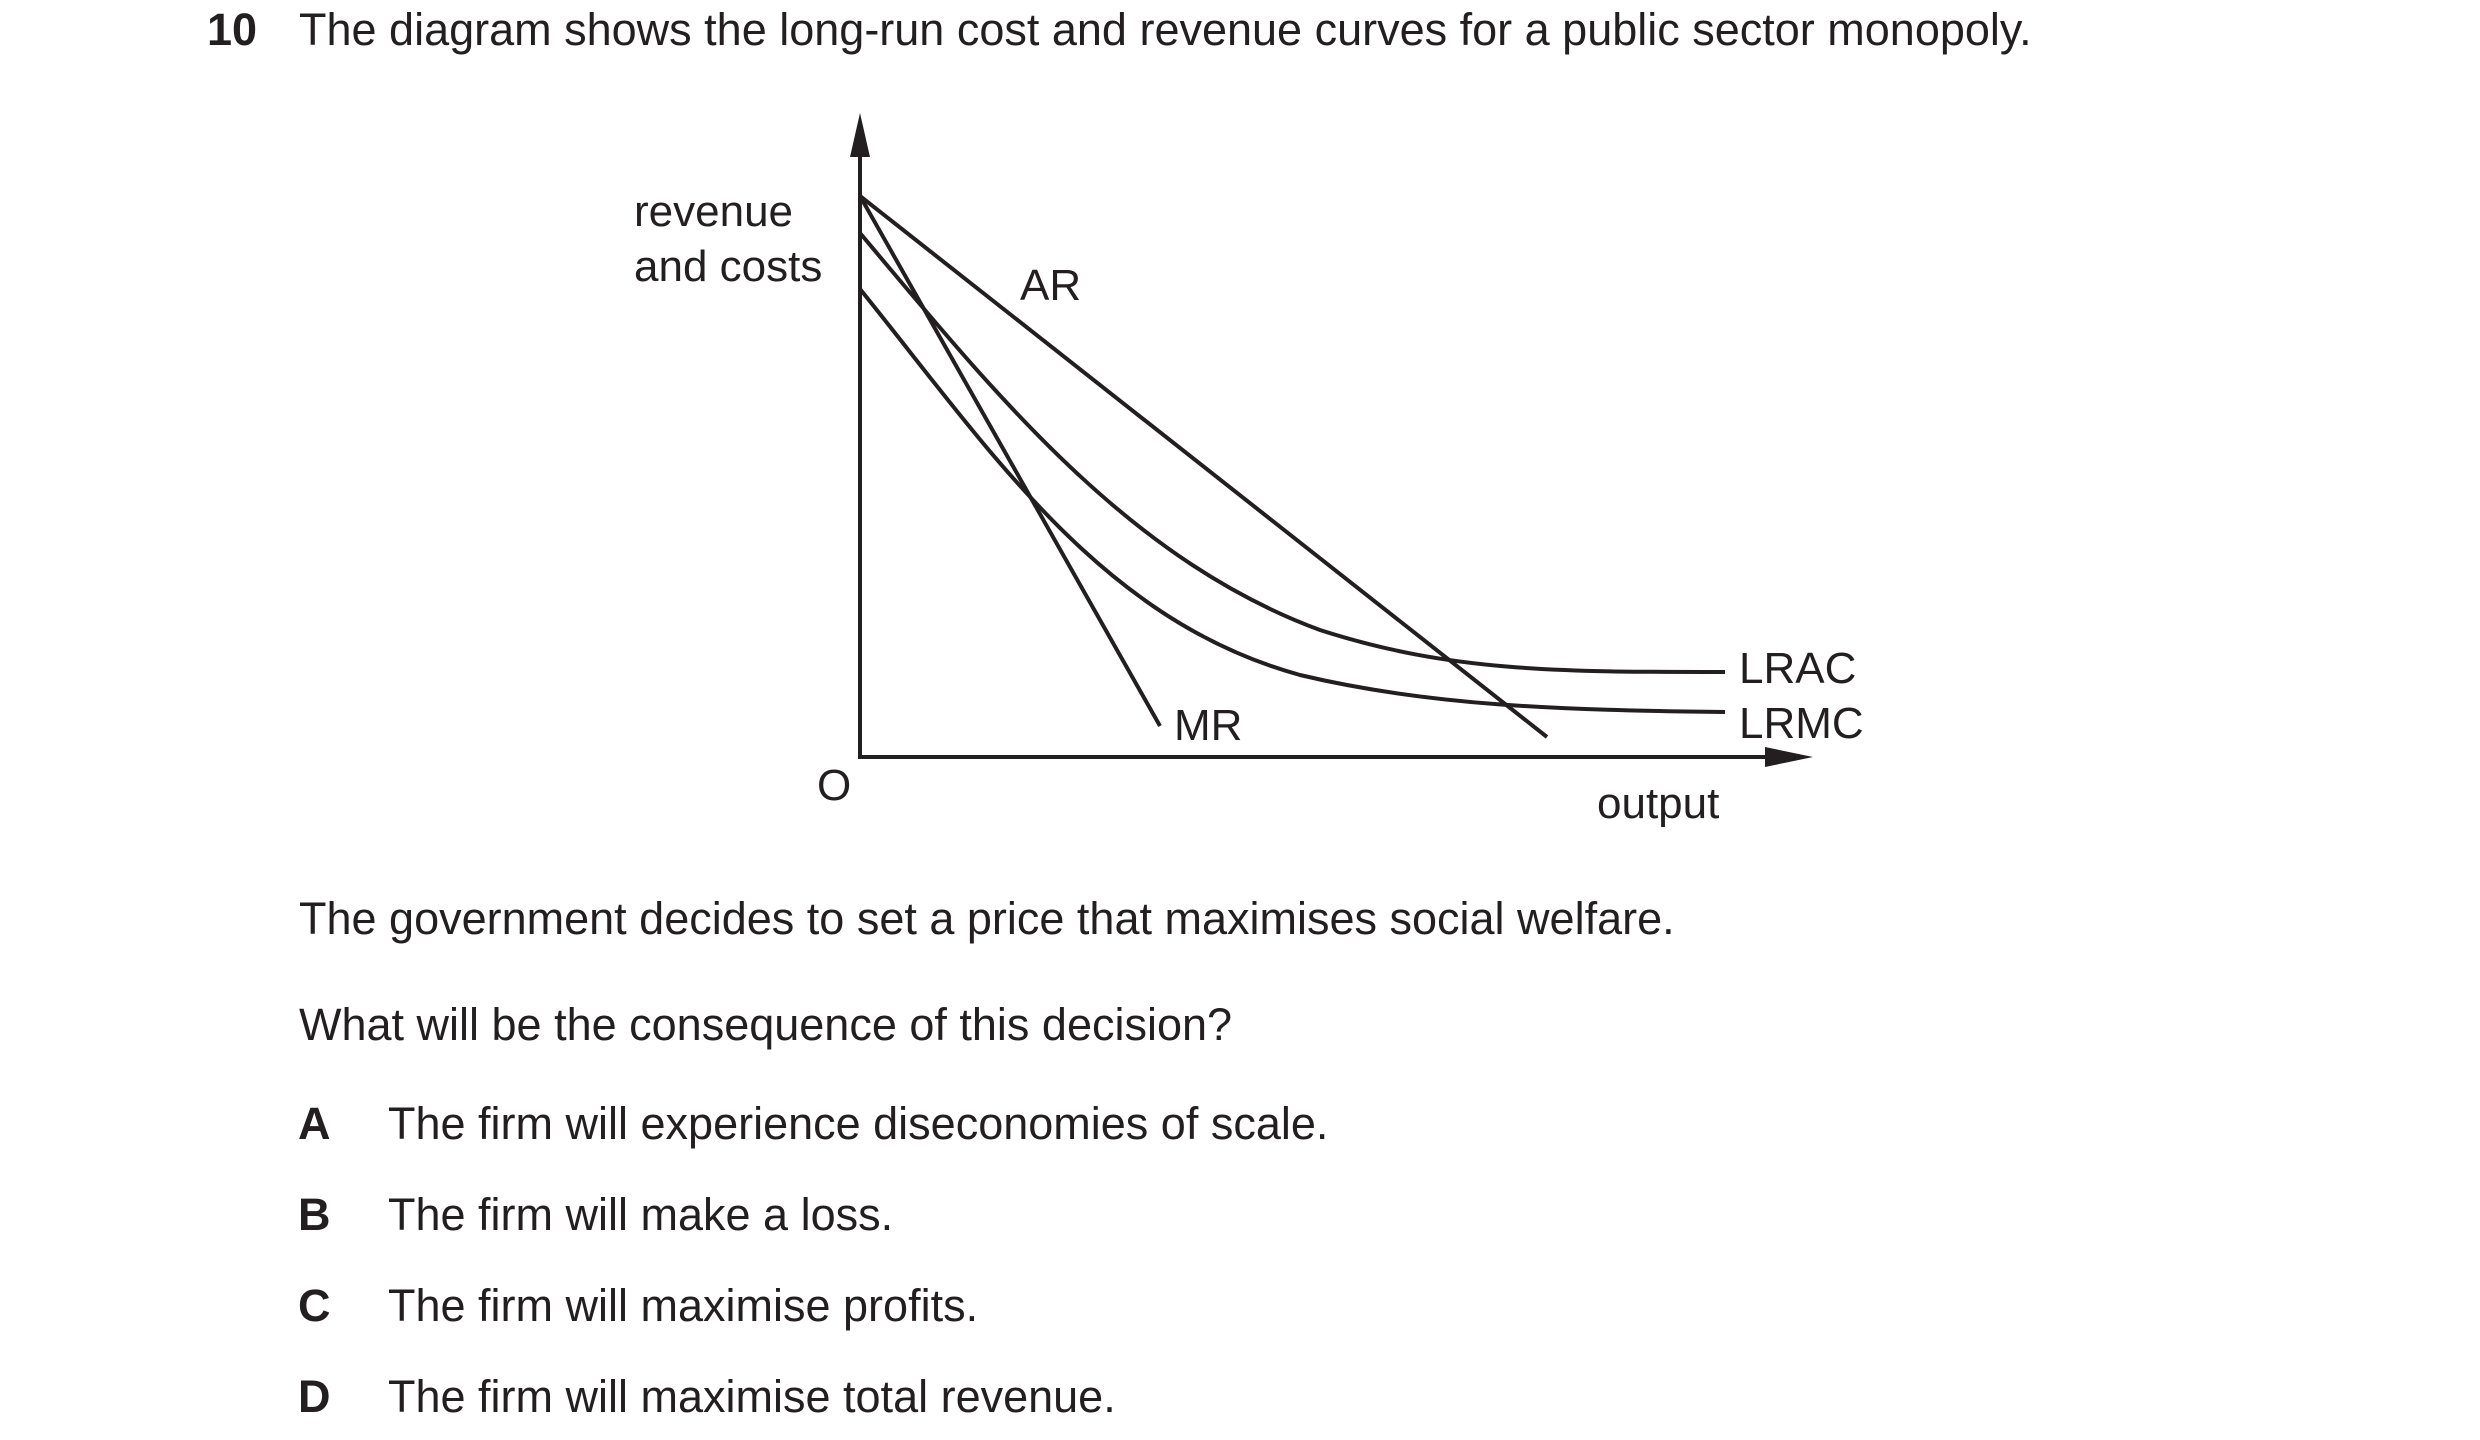 The width and height of the screenshot is (2480, 1440). I want to click on lrmc-label: LRMC, so click(1801, 723).